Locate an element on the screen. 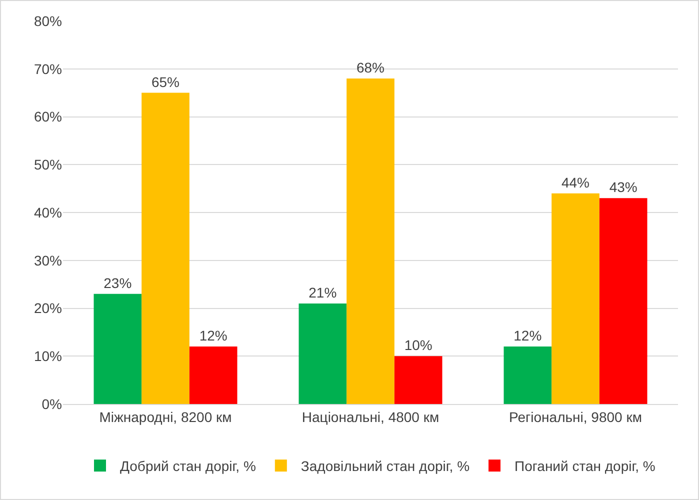 This screenshot has height=500, width=699. x-tick-label: Регіональні, 9800 км is located at coordinates (575, 416).